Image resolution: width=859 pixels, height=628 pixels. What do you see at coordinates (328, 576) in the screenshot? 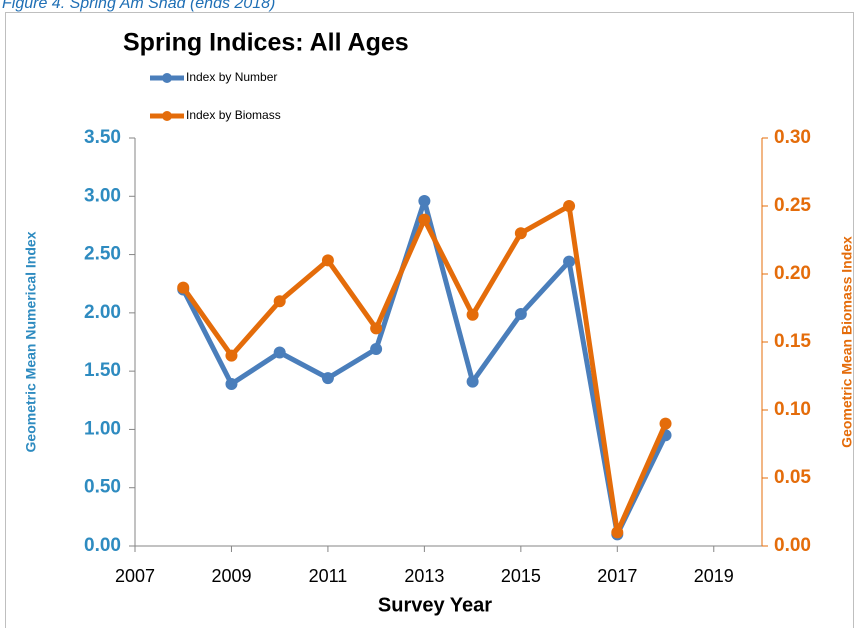
I see `x-tick-label: 2011` at bounding box center [328, 576].